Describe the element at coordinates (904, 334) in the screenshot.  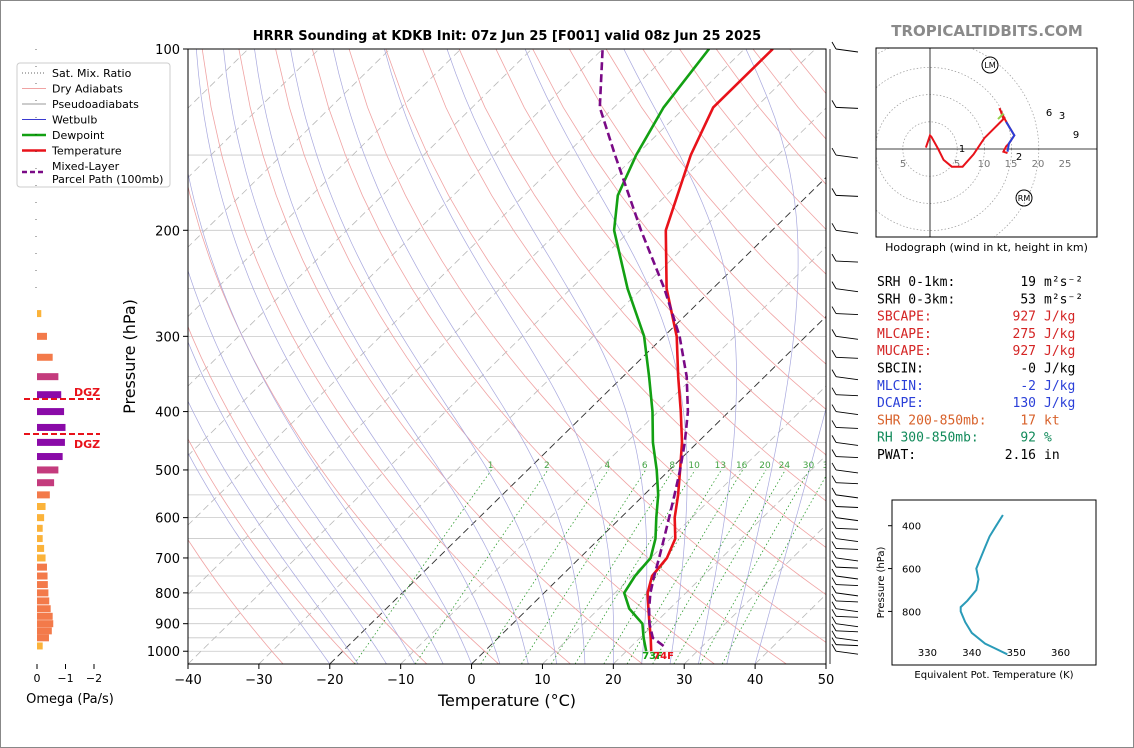
I see `index-label: MLCAPE:` at that location.